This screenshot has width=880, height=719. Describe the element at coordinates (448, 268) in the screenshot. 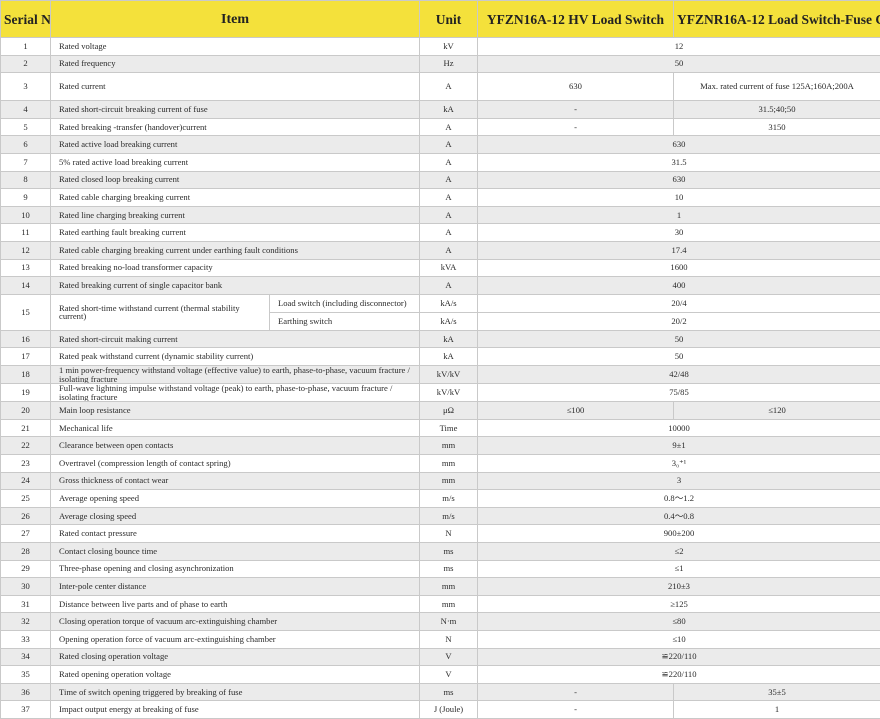

I see `unit-cell: kVA` at that location.